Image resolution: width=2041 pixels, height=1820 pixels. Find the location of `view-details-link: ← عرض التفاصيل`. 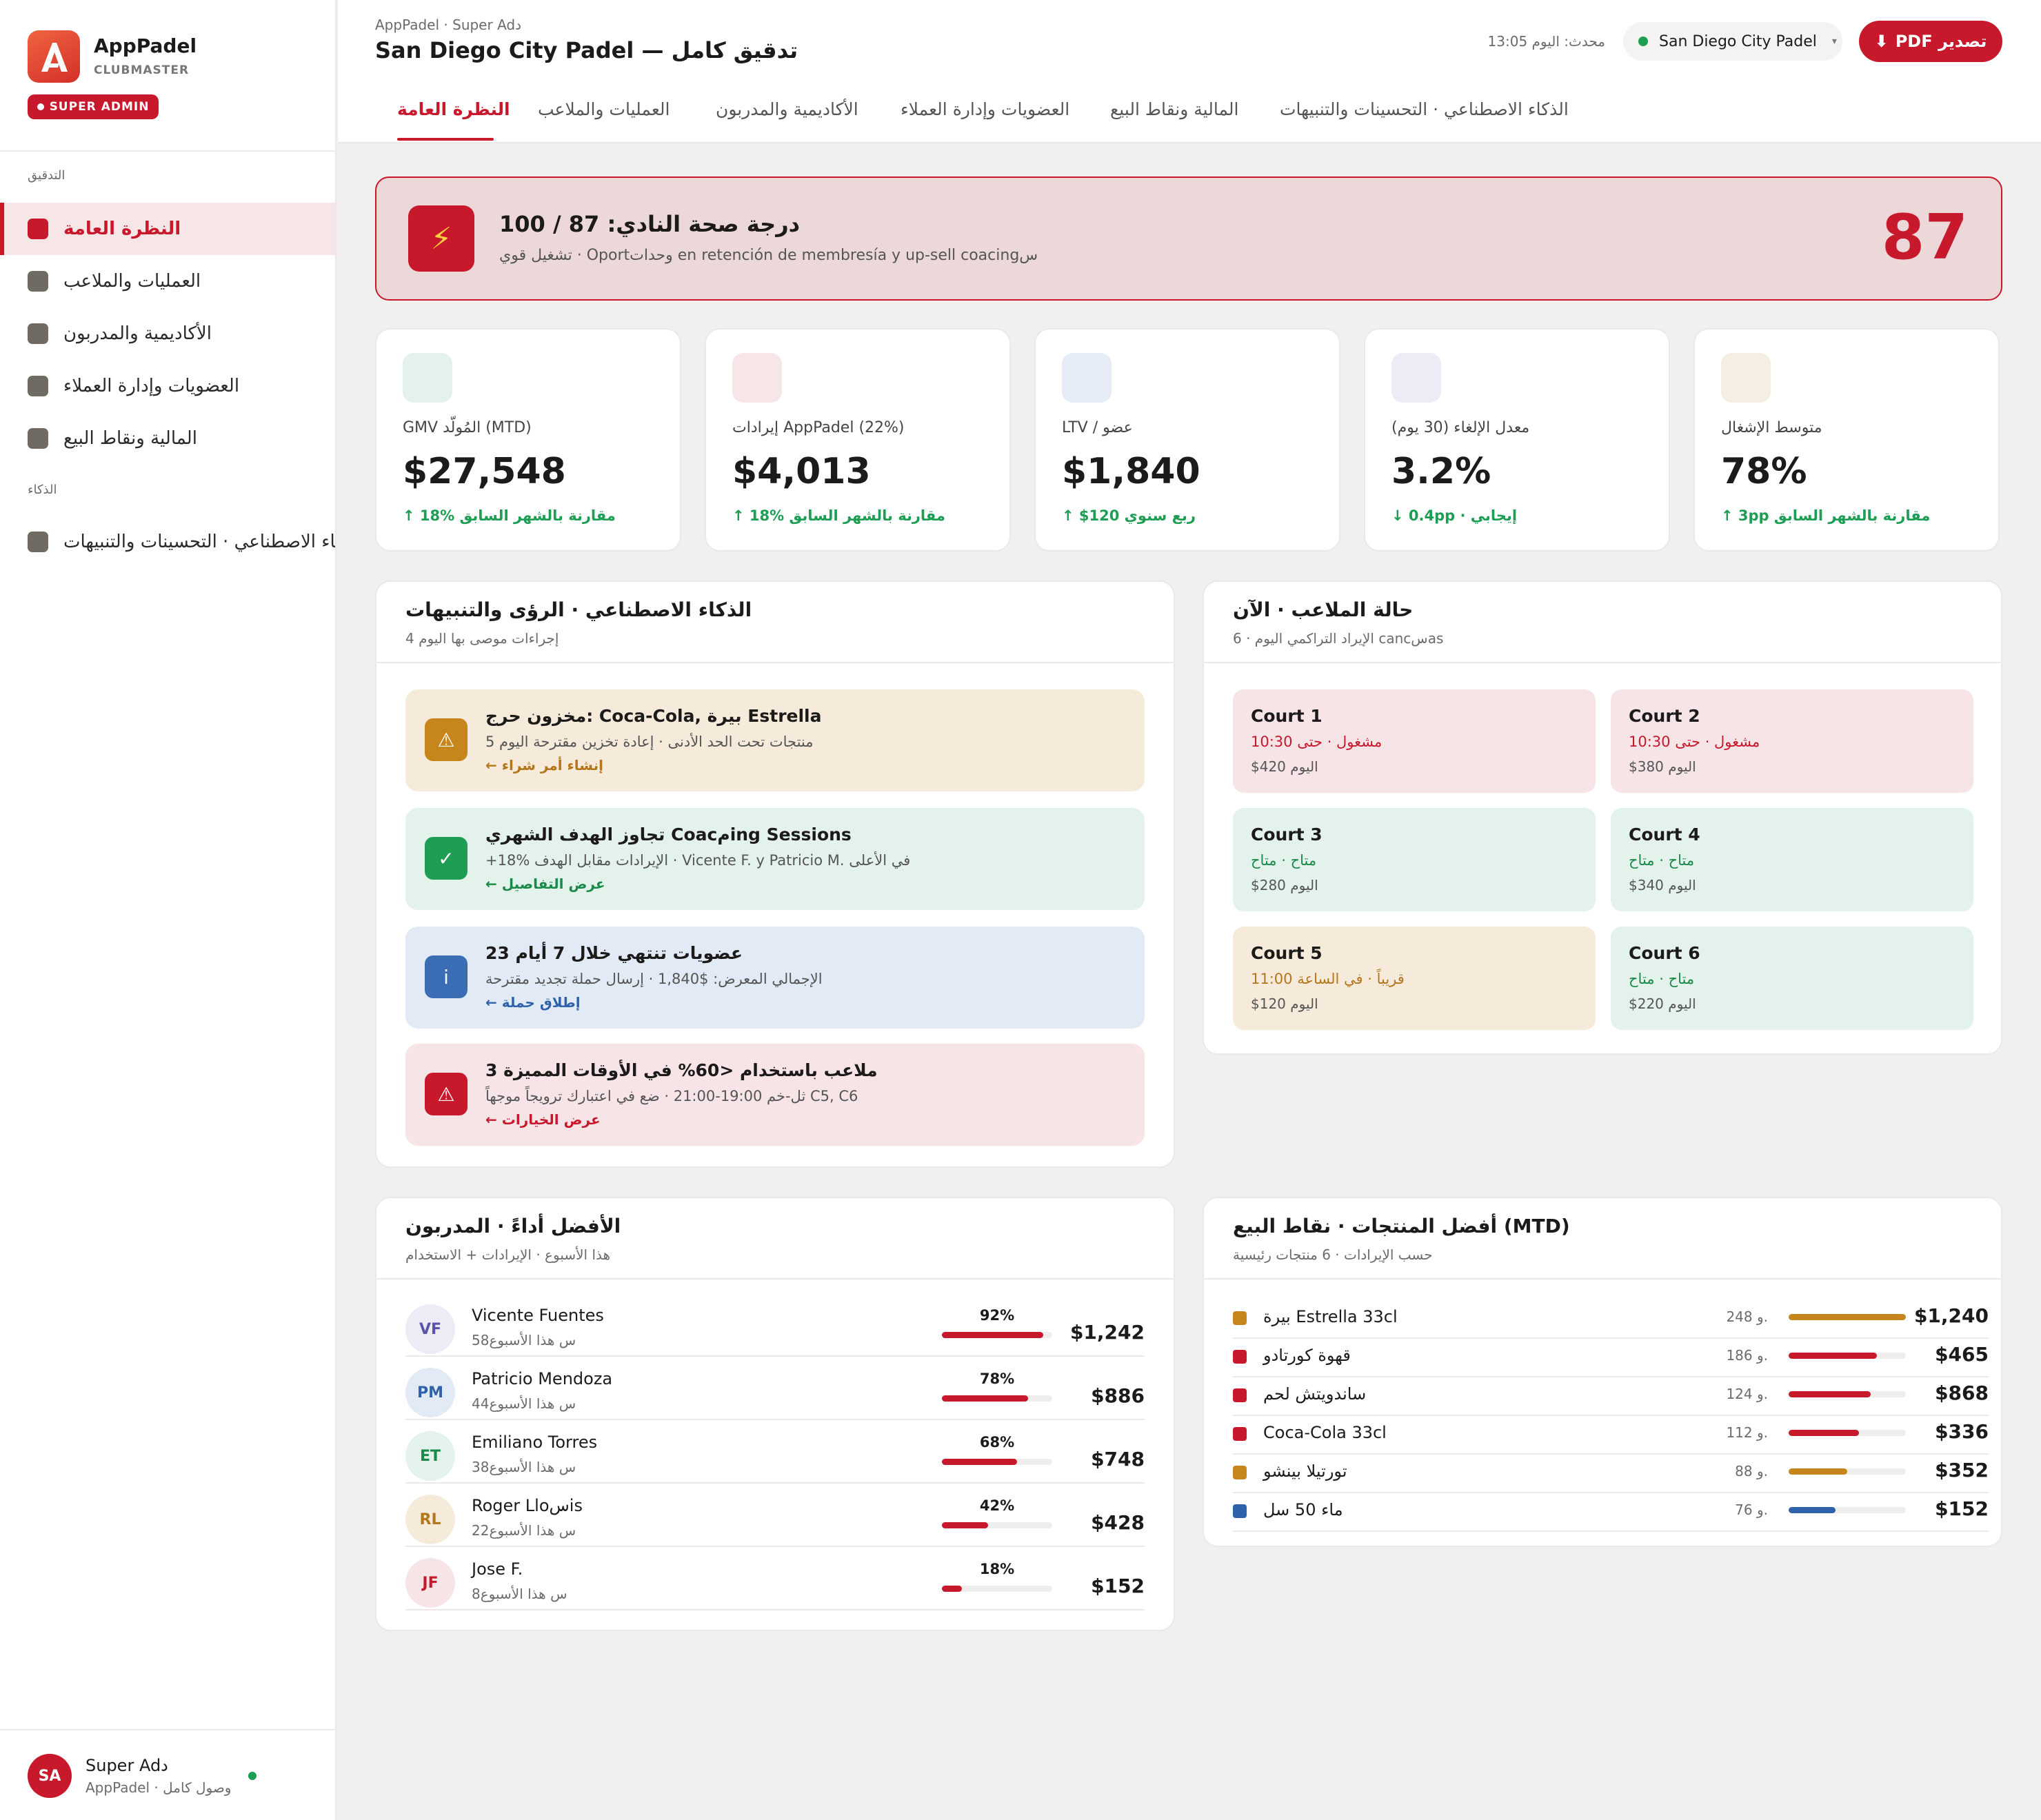

view-details-link: ← عرض التفاصيل is located at coordinates (545, 884).